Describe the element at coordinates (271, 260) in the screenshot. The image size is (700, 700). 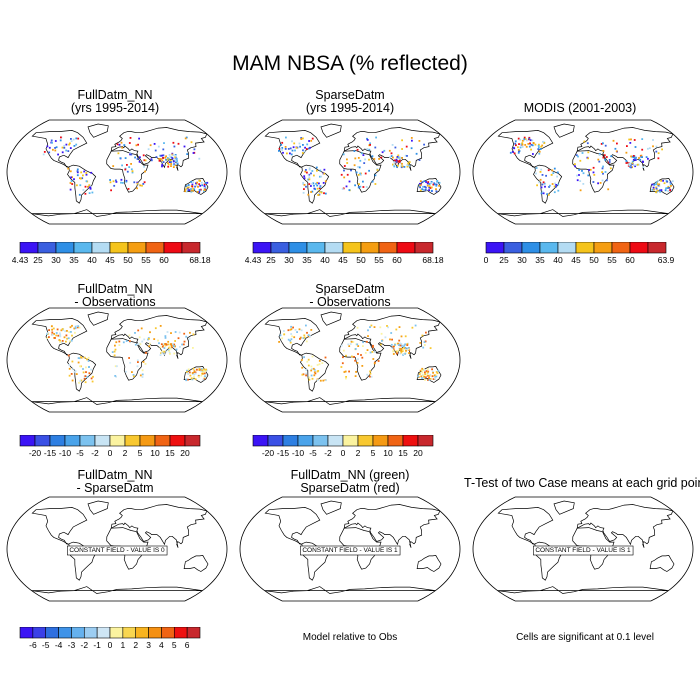
I see `colorbar-label: 25` at that location.